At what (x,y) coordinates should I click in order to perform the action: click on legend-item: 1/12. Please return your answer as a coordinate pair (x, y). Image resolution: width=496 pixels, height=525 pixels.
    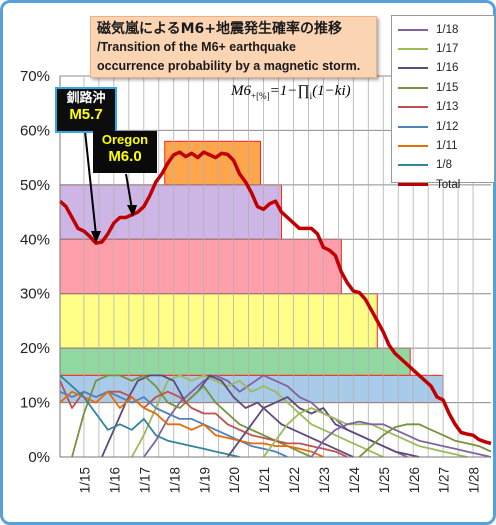
    Looking at the image, I should click on (446, 126).